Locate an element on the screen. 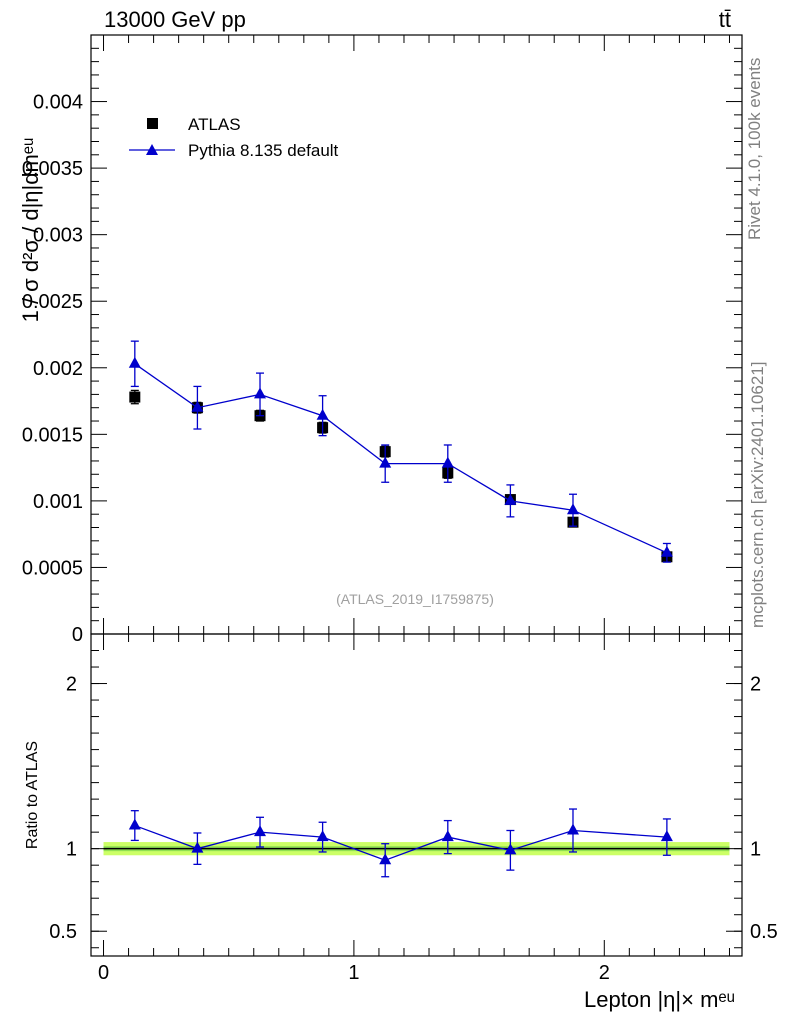 This screenshot has height=1024, width=786. pythia-line is located at coordinates (401, 458).